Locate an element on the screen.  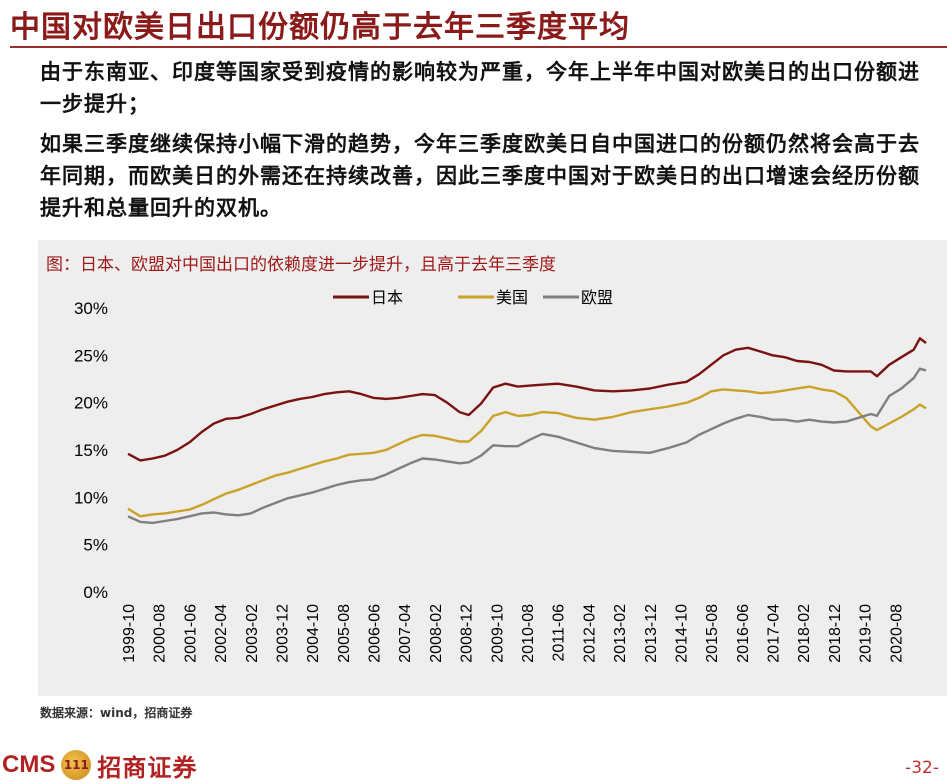
y-tick-label: 25% is located at coordinates (91, 355).